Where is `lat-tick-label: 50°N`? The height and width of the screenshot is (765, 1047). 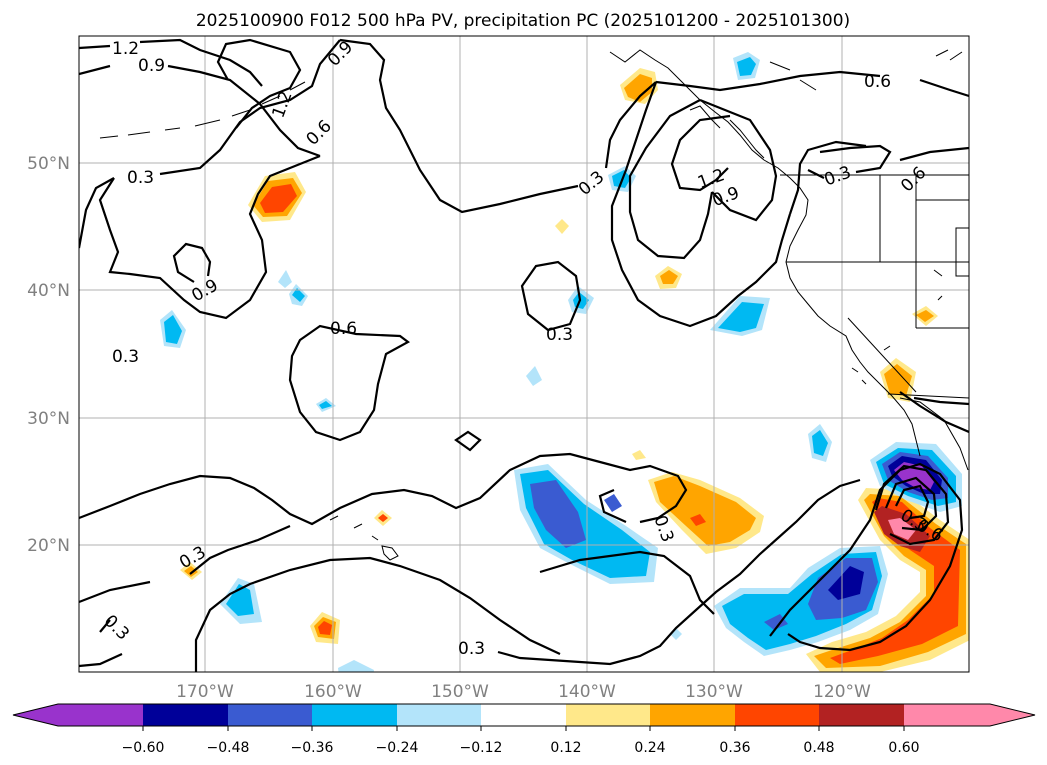 lat-tick-label: 50°N is located at coordinates (48, 164).